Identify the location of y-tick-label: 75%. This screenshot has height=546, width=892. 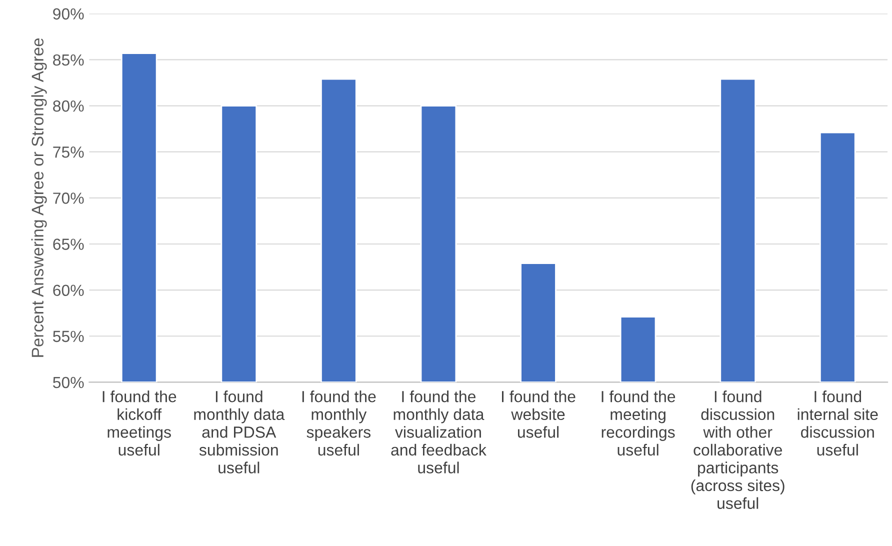
(68, 152).